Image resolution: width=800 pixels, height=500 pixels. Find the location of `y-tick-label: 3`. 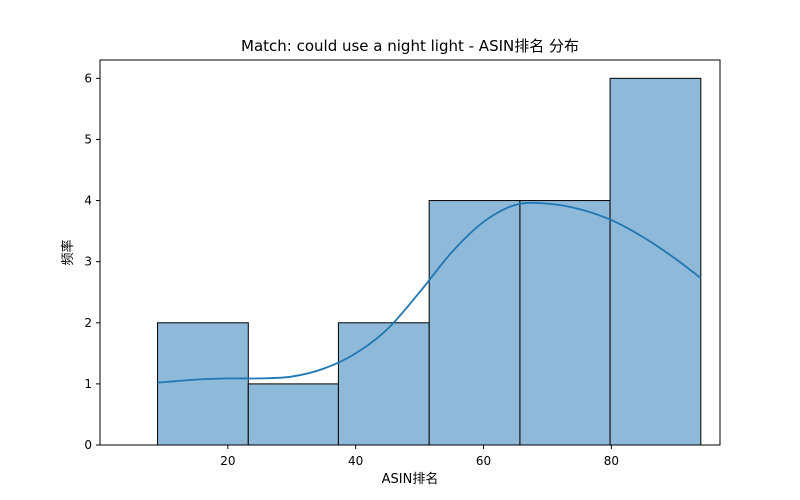

y-tick-label: 3 is located at coordinates (88, 262).